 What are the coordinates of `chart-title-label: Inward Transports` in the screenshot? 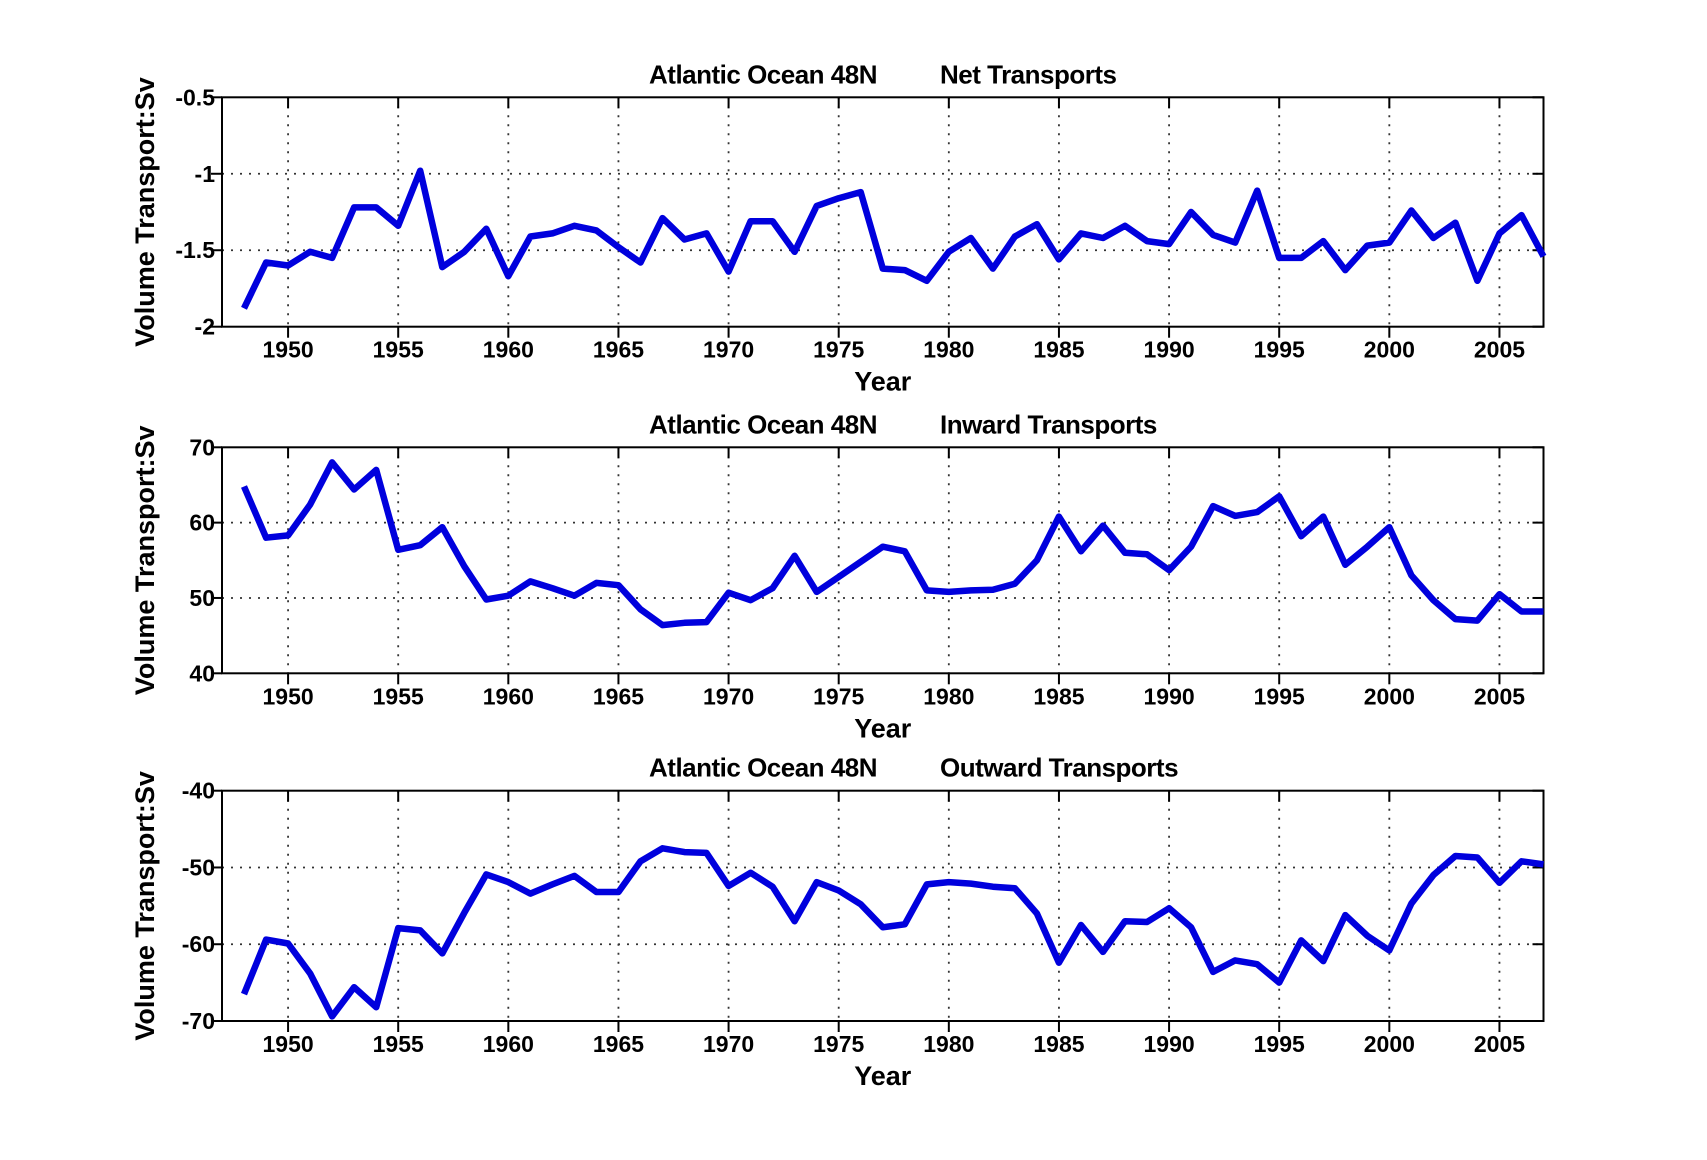 It's located at (1048, 424).